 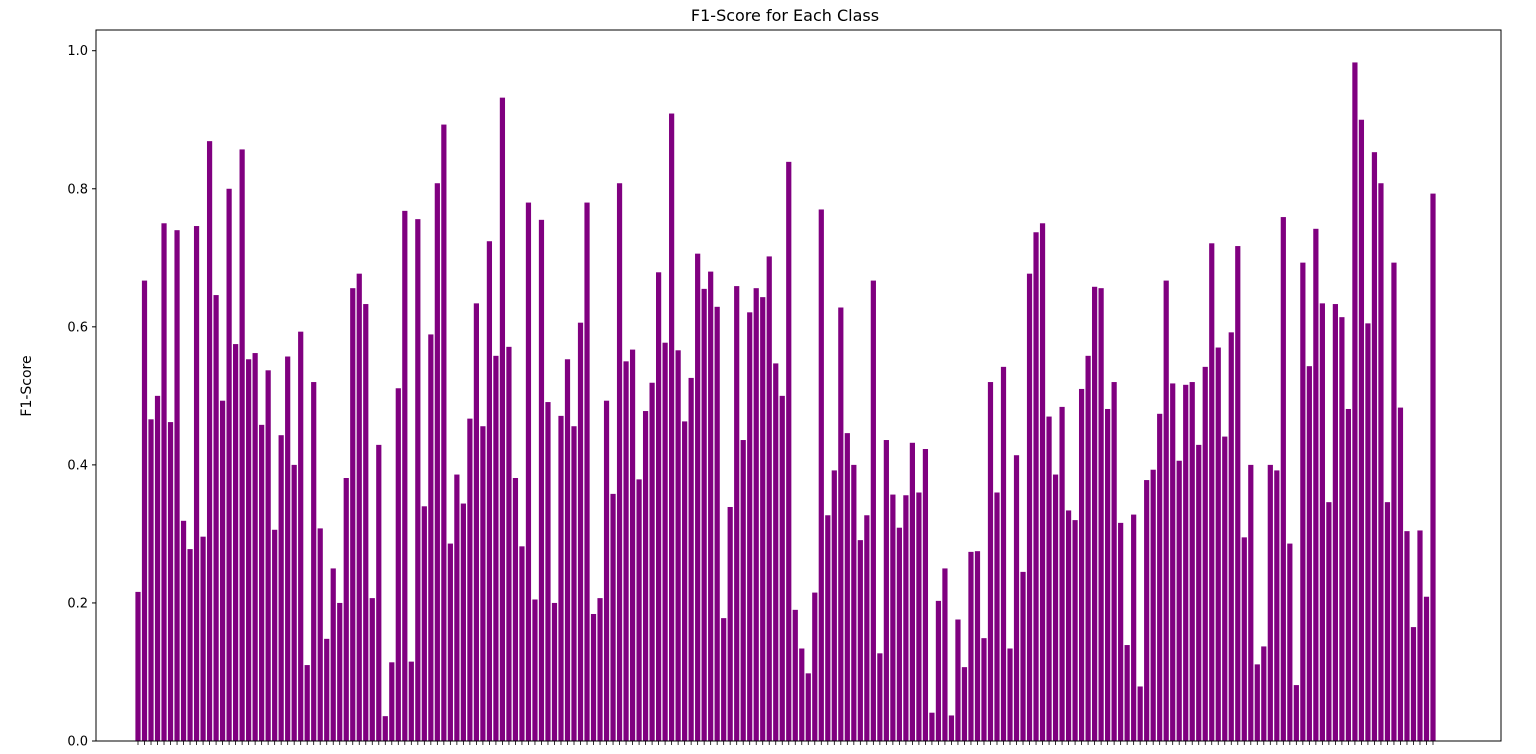 I want to click on y-axis: 0.0 0.2 0.4 0.6 0.8 1.0, so click(x=81, y=397).